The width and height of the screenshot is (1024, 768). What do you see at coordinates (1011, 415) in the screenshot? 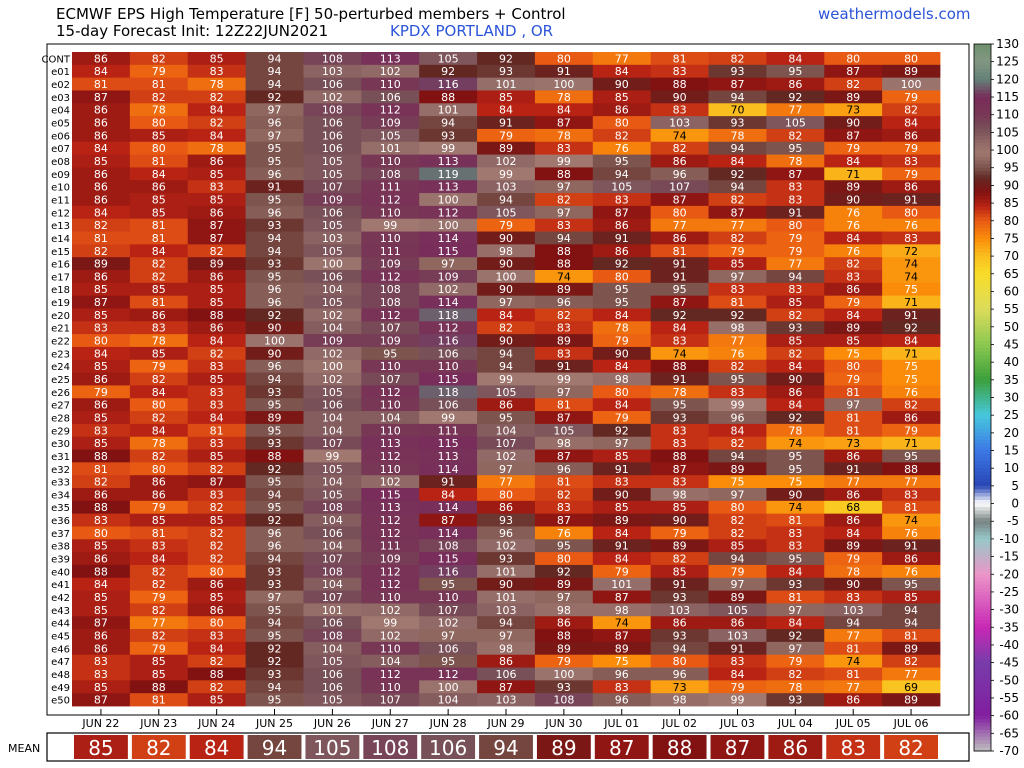
I see `colorbar-tick-label: 25` at bounding box center [1011, 415].